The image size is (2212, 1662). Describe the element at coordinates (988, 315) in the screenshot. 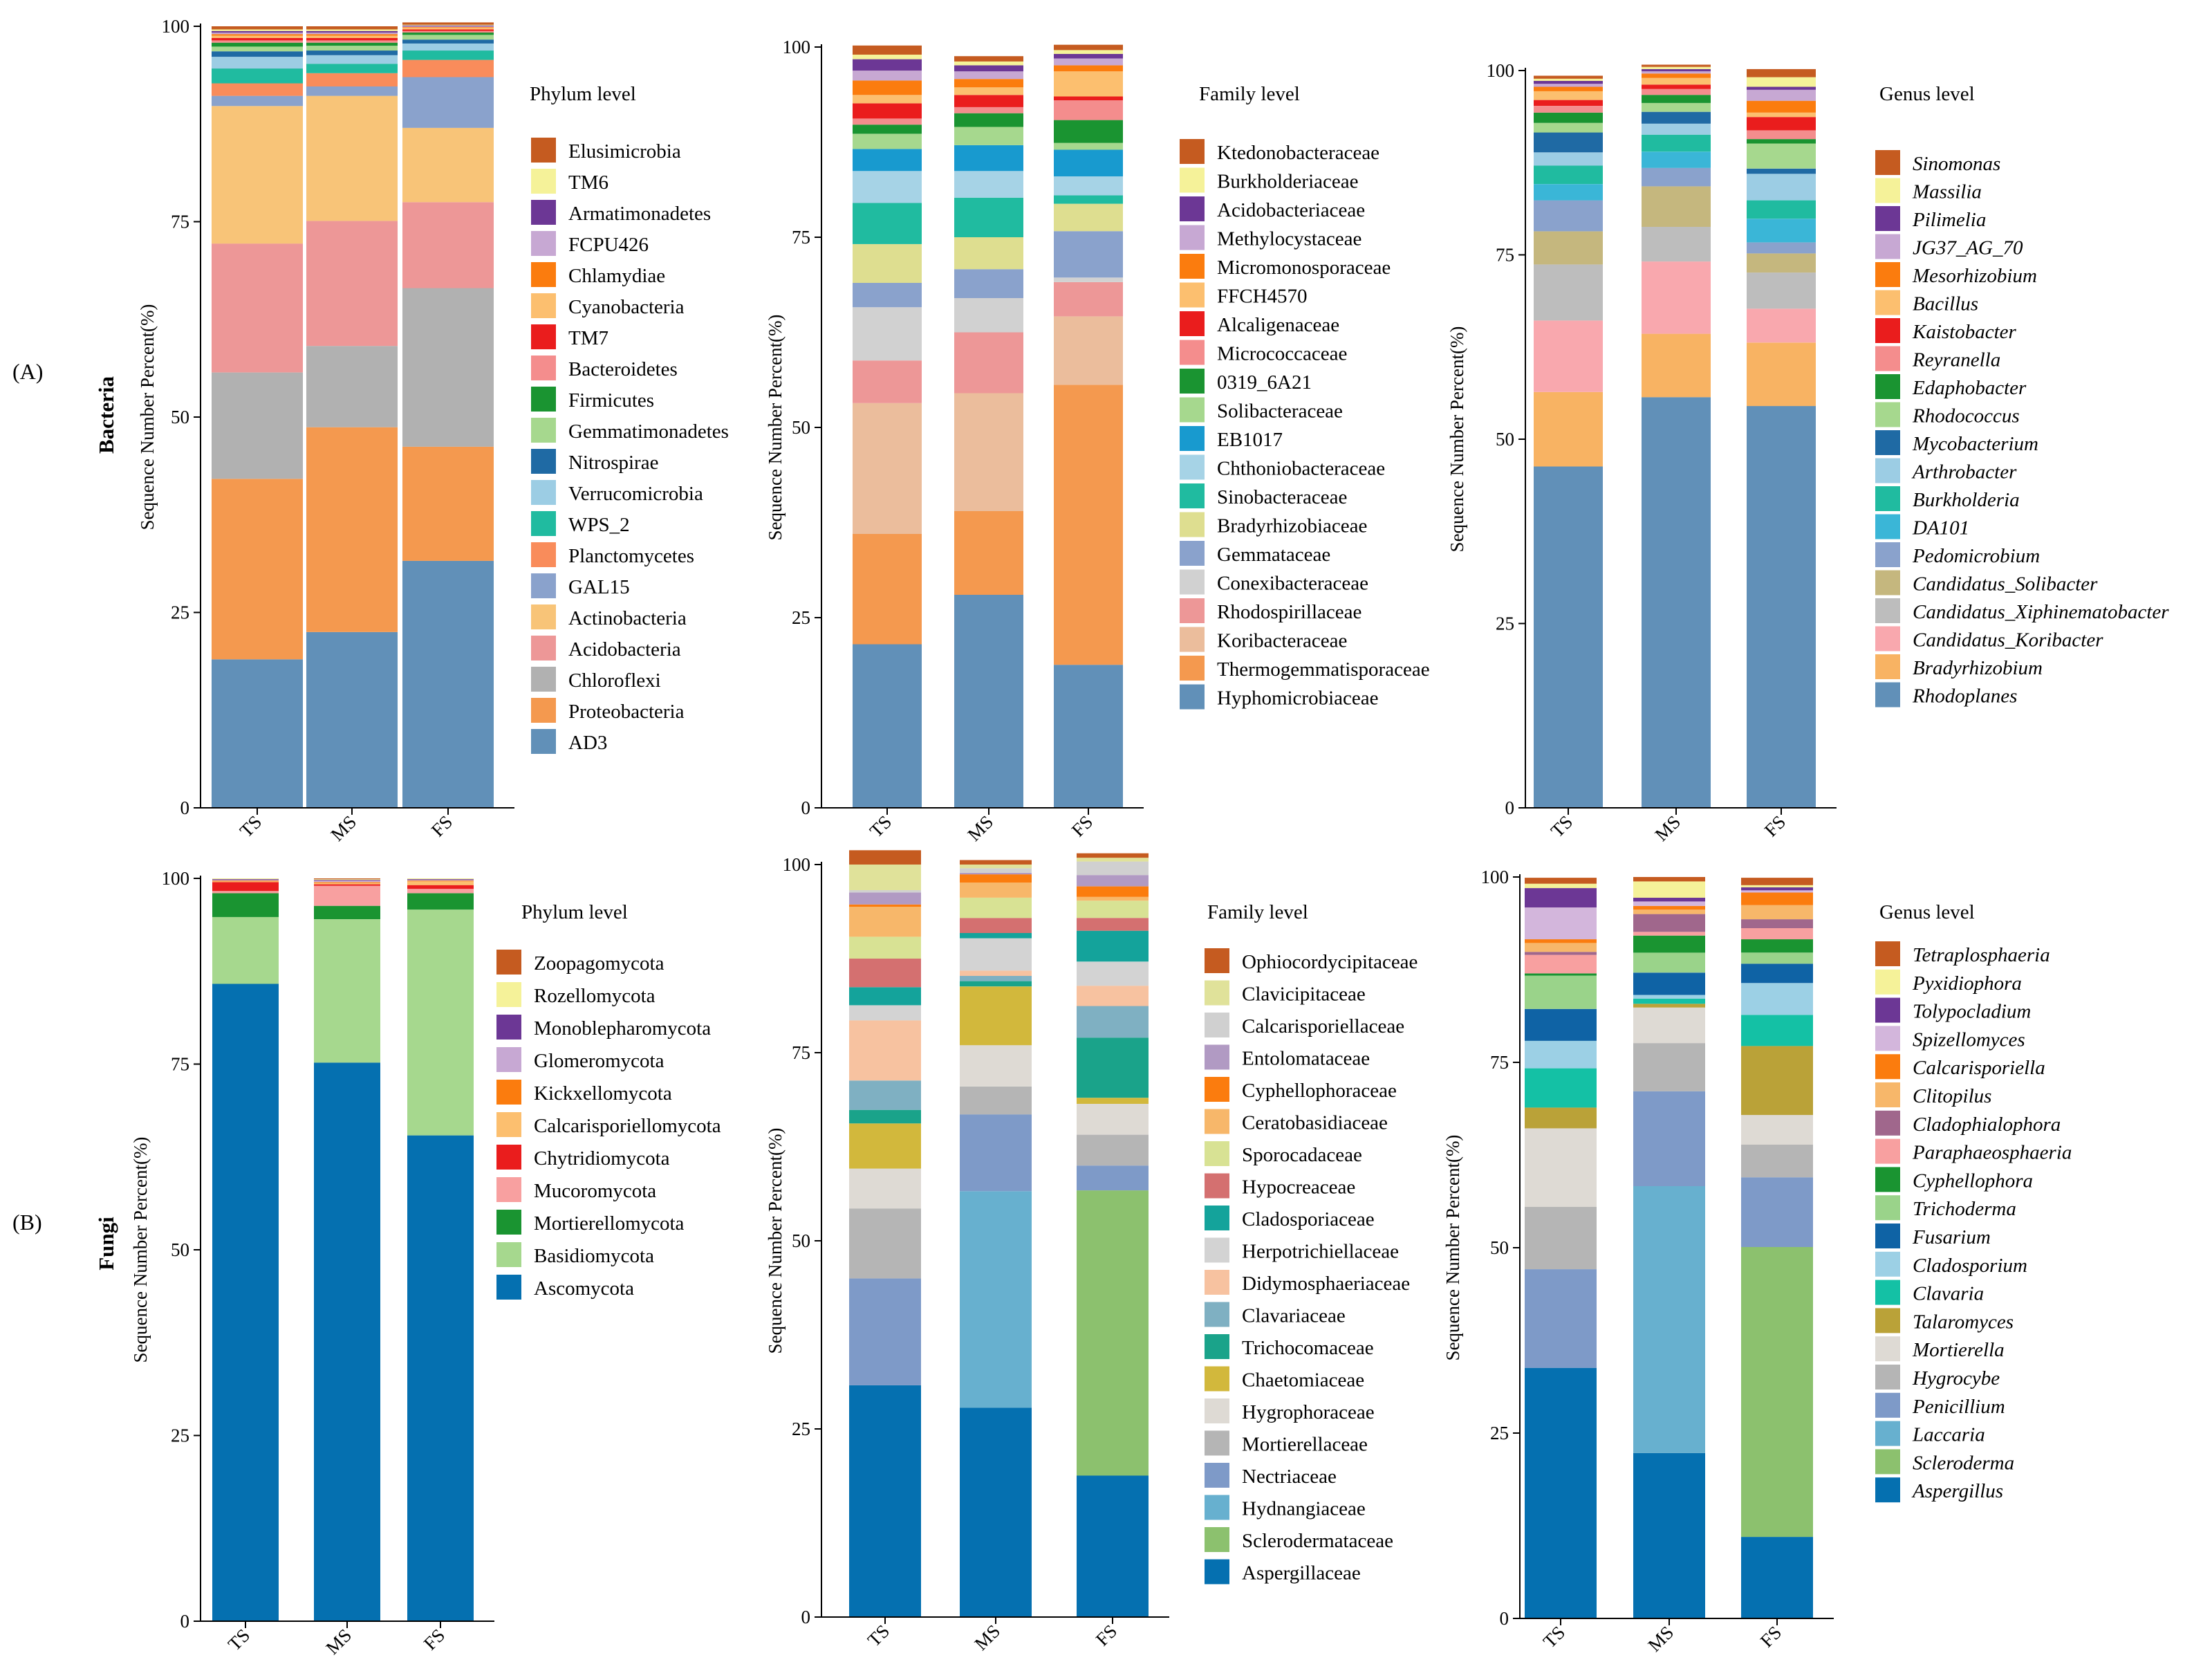

I see `bar-segment-ms-conexibacteraceae` at that location.